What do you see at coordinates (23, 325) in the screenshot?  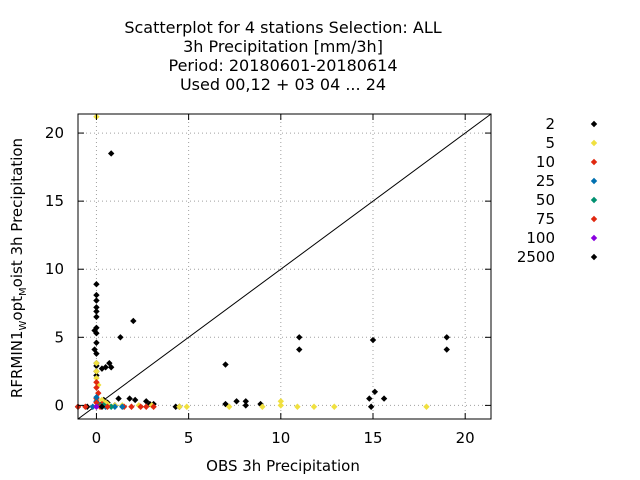 I see `y-label-sub1: W` at bounding box center [23, 325].